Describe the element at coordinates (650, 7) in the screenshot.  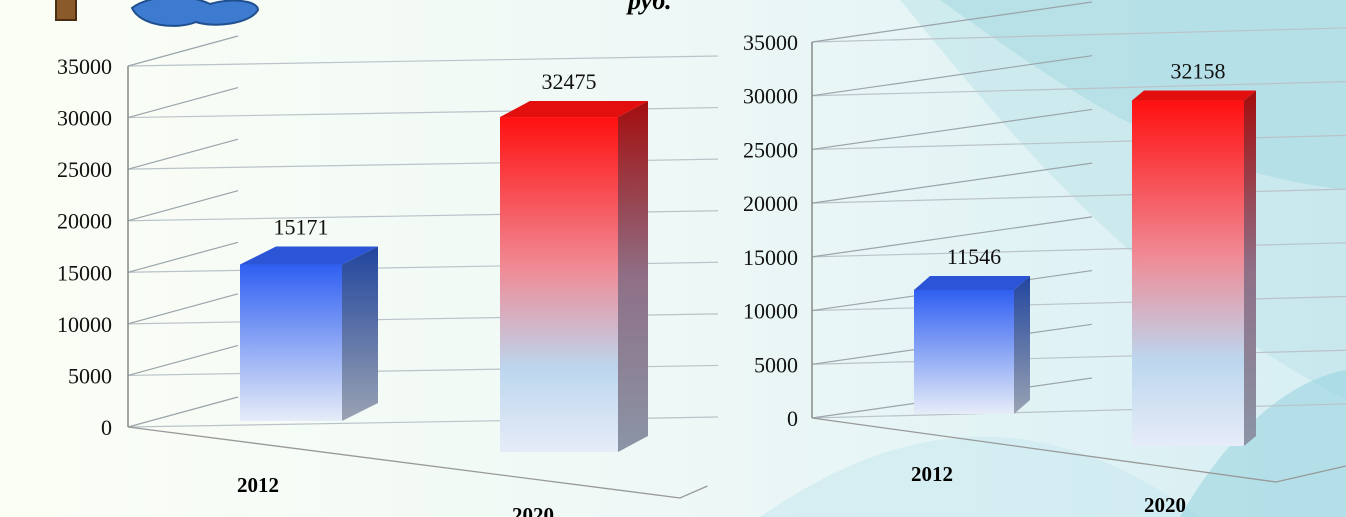
I see `unit-label: руб.` at that location.